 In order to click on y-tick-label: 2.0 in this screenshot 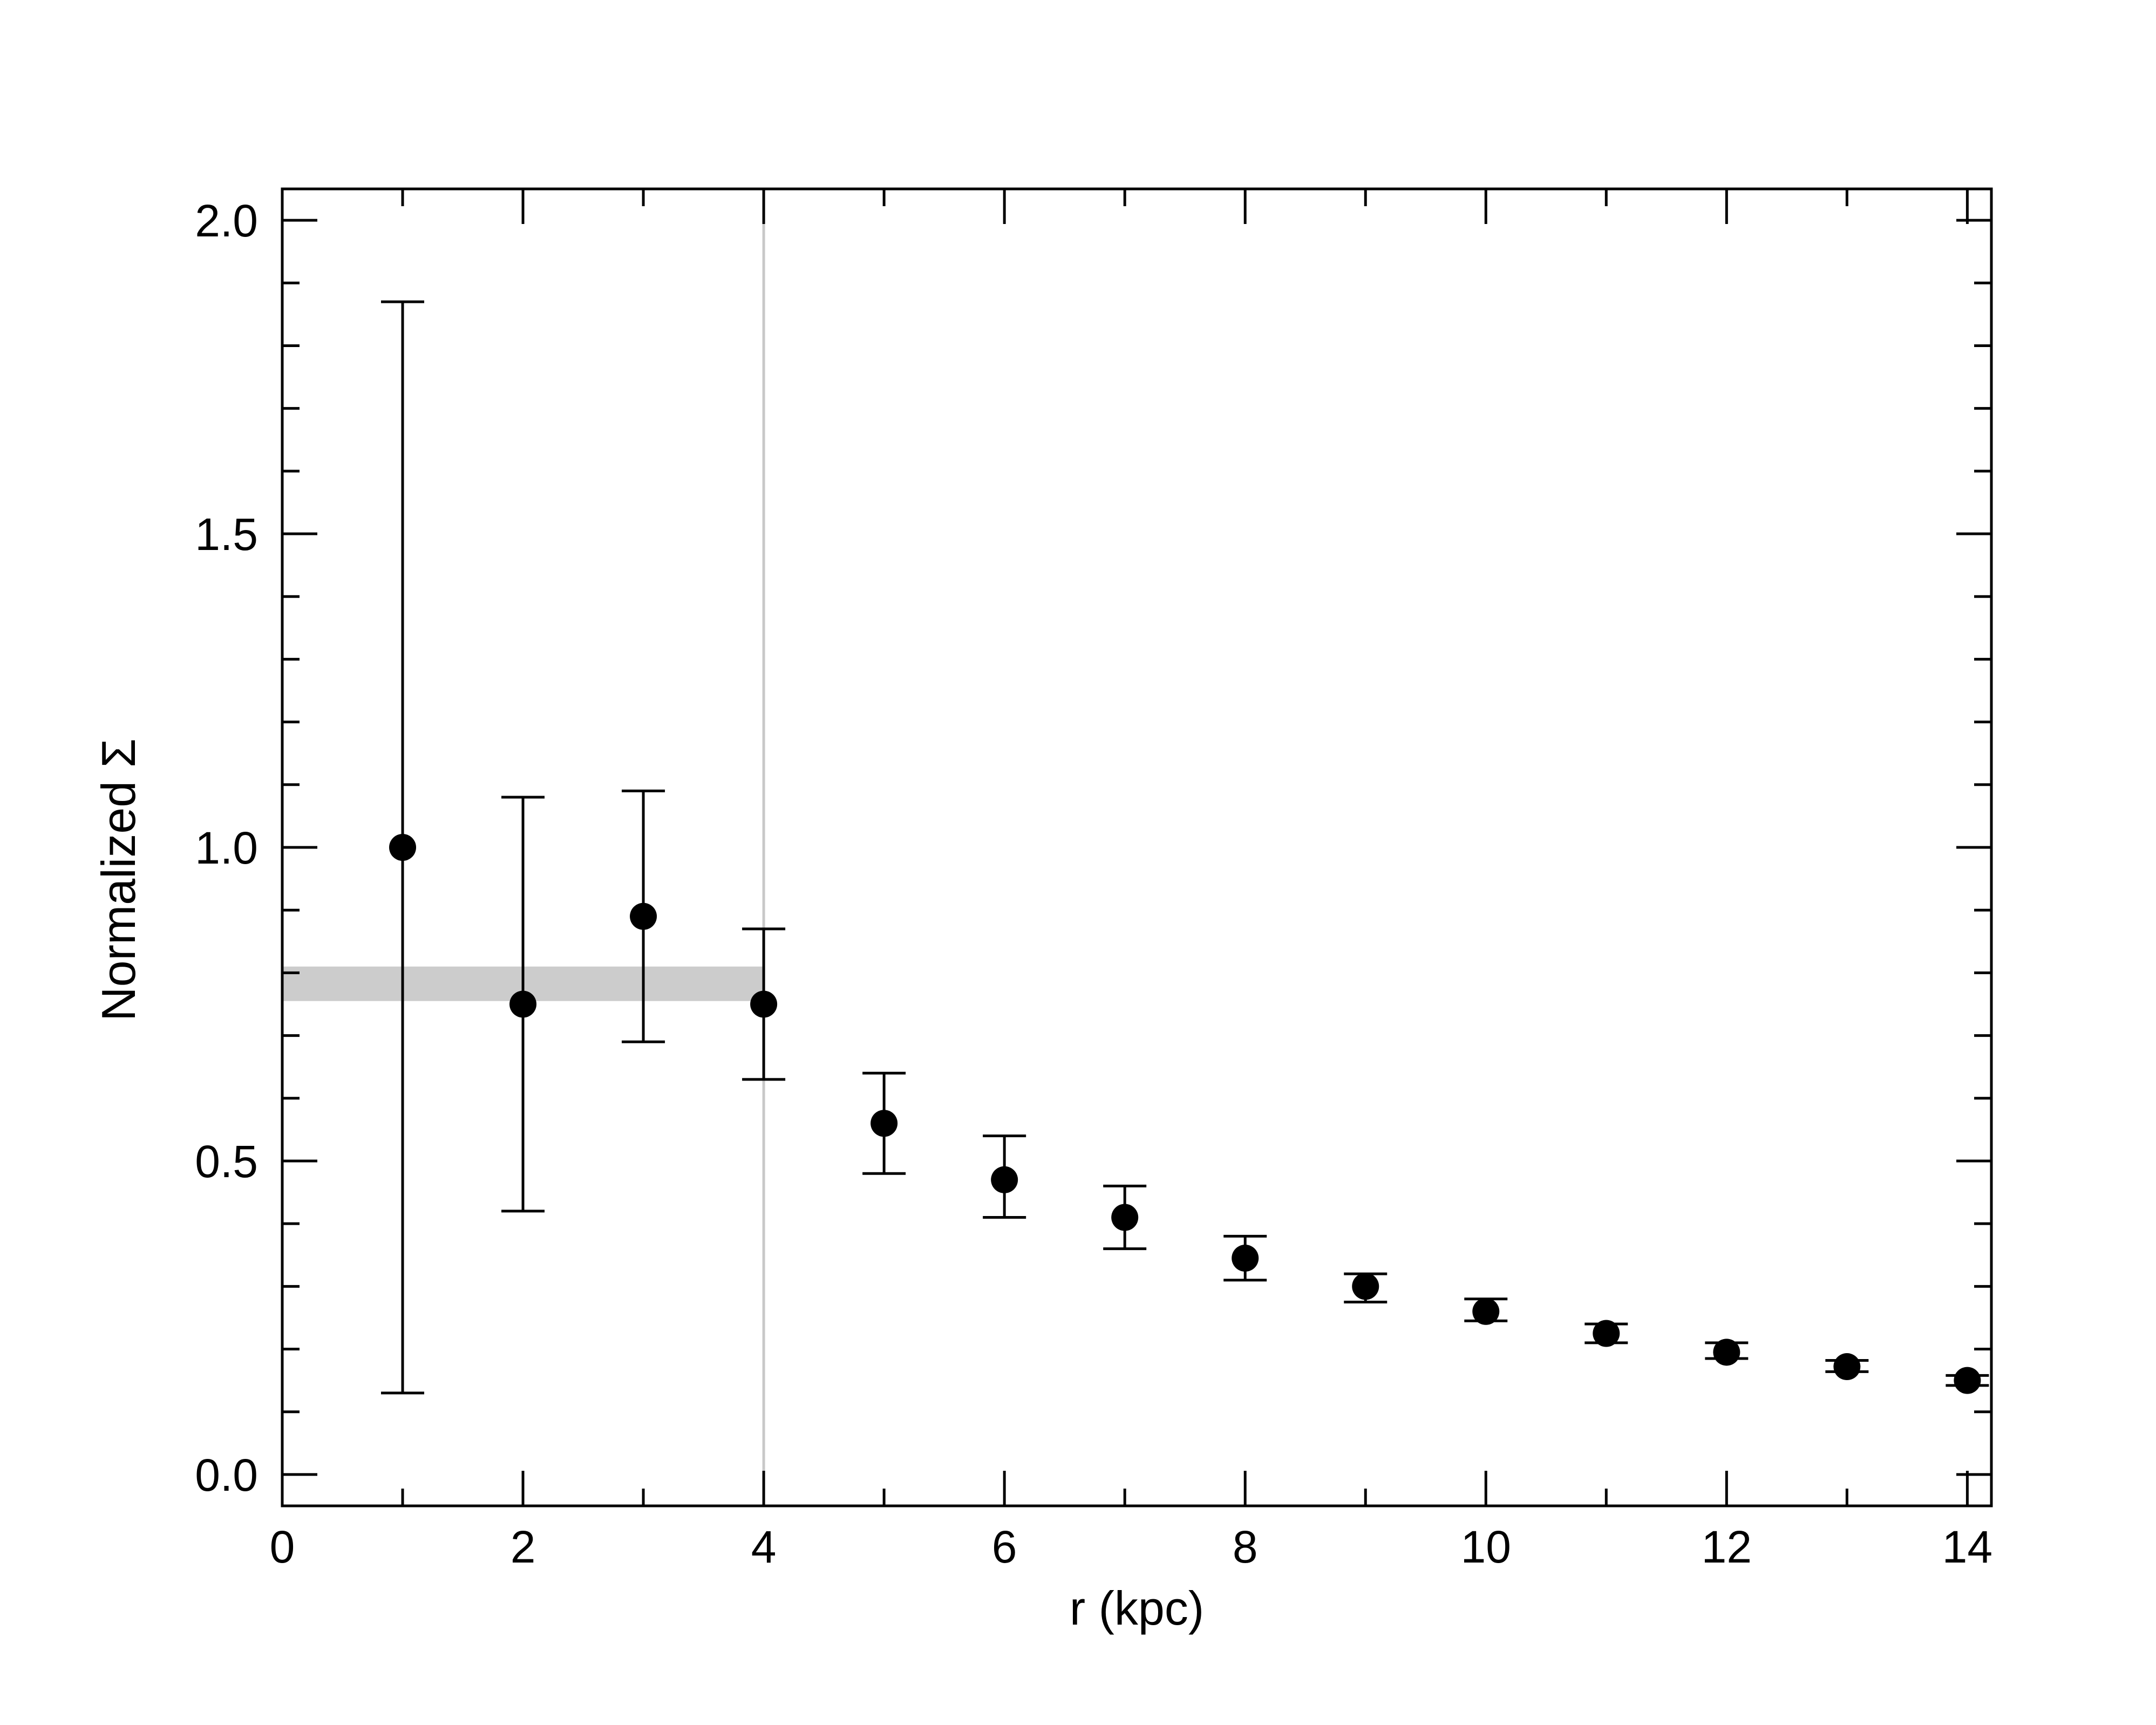, I will do `click(226, 220)`.